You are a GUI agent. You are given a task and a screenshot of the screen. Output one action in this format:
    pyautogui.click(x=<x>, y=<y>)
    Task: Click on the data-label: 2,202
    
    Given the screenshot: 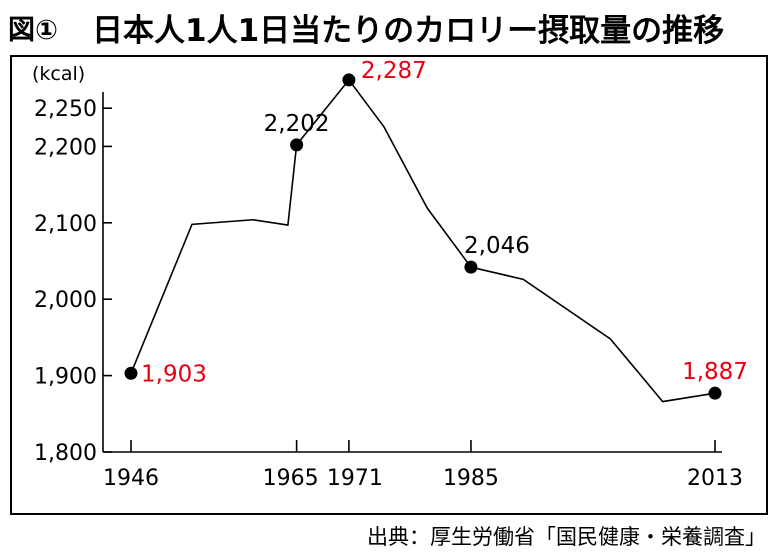 What is the action you would take?
    pyautogui.click(x=297, y=124)
    